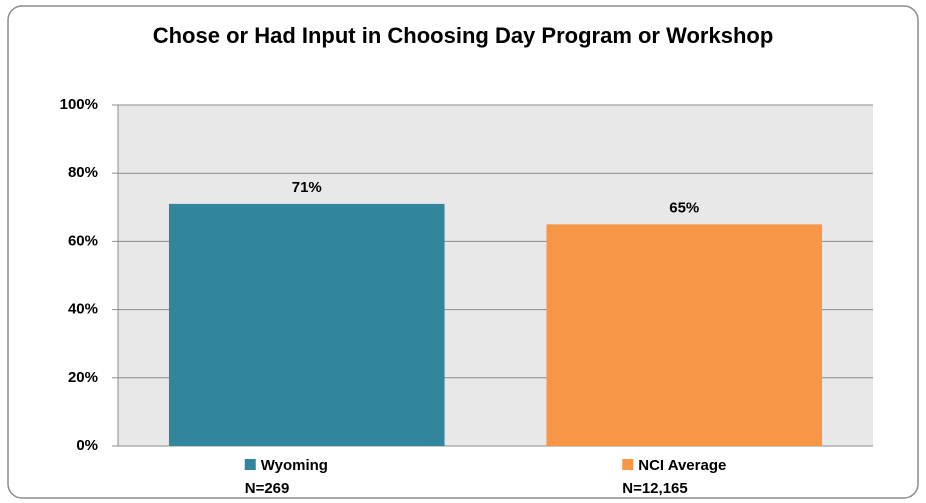 This screenshot has height=503, width=926. I want to click on y-tick-label: 40%, so click(83, 309).